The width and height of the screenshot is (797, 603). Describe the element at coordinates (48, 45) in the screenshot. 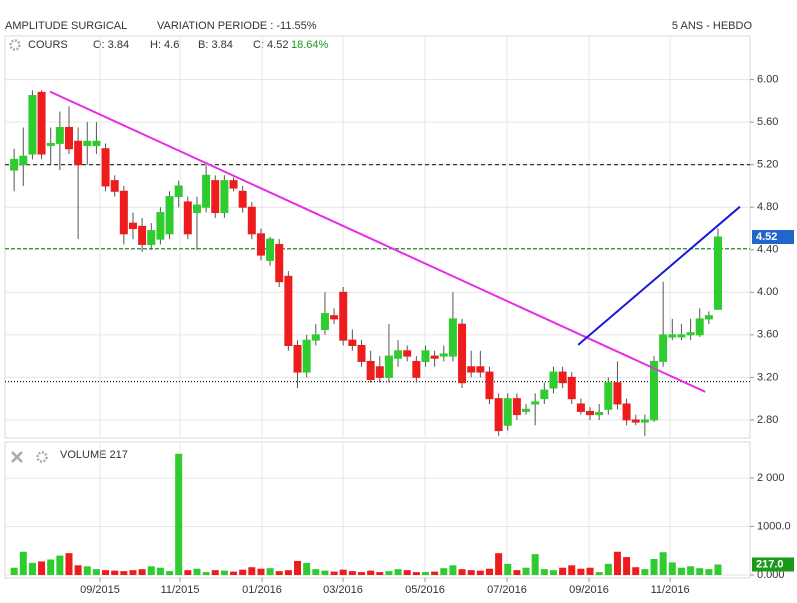

I see `price-label: COURS` at that location.